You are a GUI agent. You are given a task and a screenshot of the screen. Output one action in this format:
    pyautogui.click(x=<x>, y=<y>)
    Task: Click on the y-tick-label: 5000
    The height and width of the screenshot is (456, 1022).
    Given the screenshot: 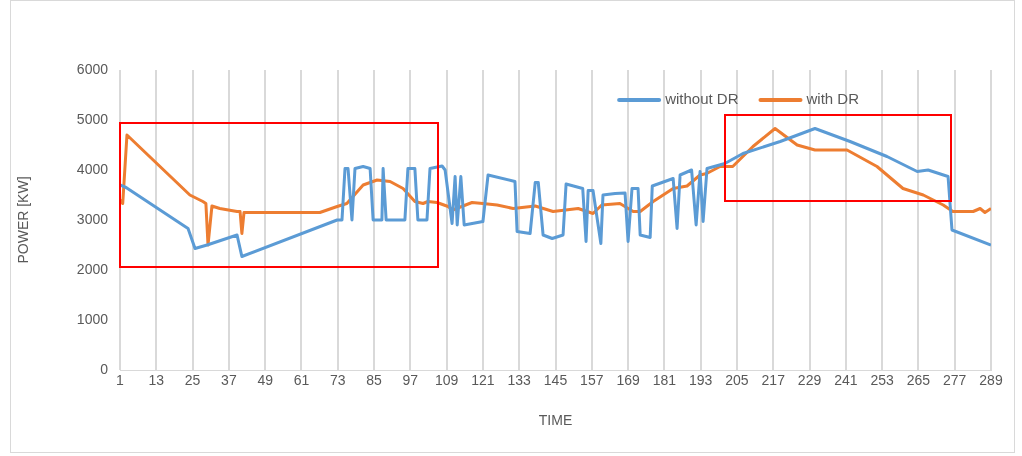 What is the action you would take?
    pyautogui.click(x=92, y=118)
    